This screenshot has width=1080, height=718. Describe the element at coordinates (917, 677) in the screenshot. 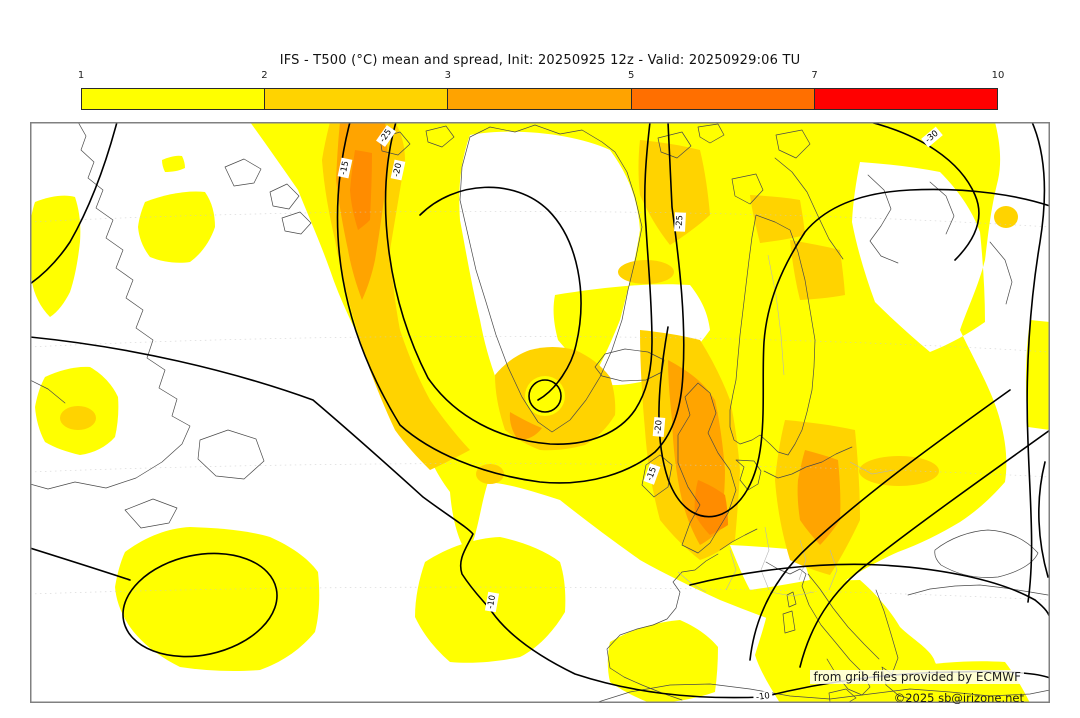

I see `attribution-ecmwf: from grib files provided by ECMWF` at that location.